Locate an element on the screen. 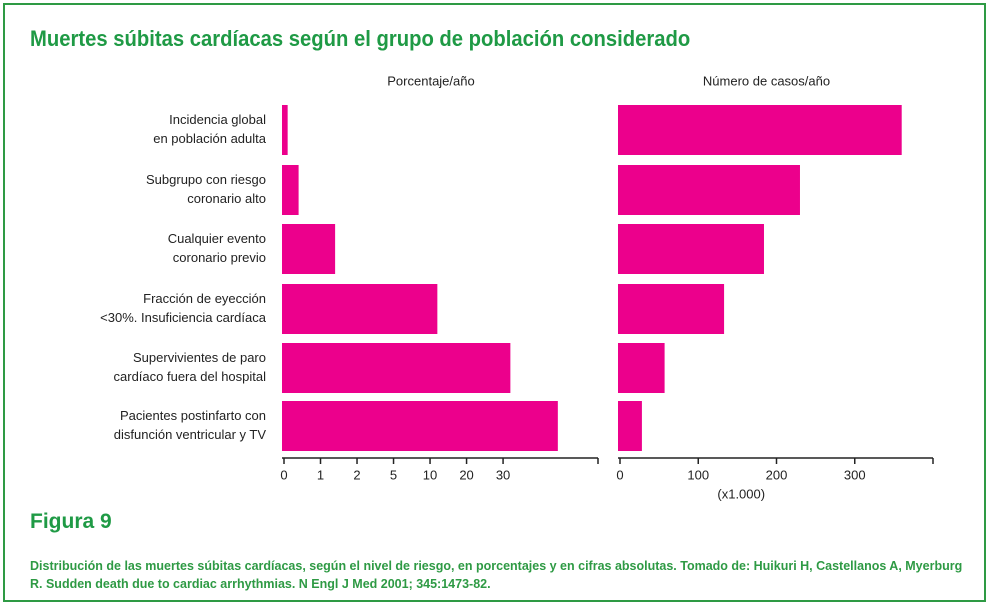 Image resolution: width=989 pixels, height=605 pixels. x-tick-label: 30 is located at coordinates (503, 474).